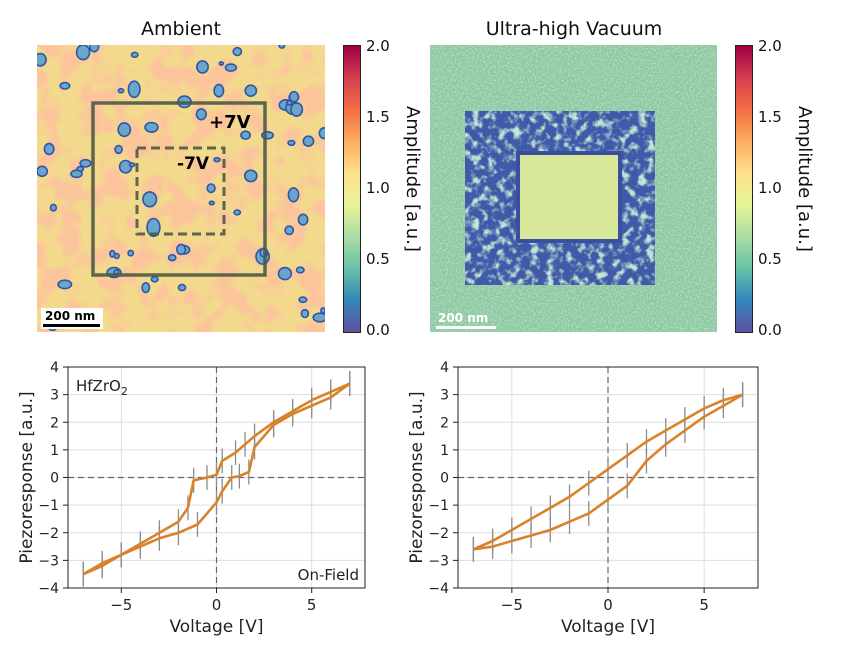 The width and height of the screenshot is (860, 650). Describe the element at coordinates (71, 325) in the screenshot. I see `scalebar-line` at that location.